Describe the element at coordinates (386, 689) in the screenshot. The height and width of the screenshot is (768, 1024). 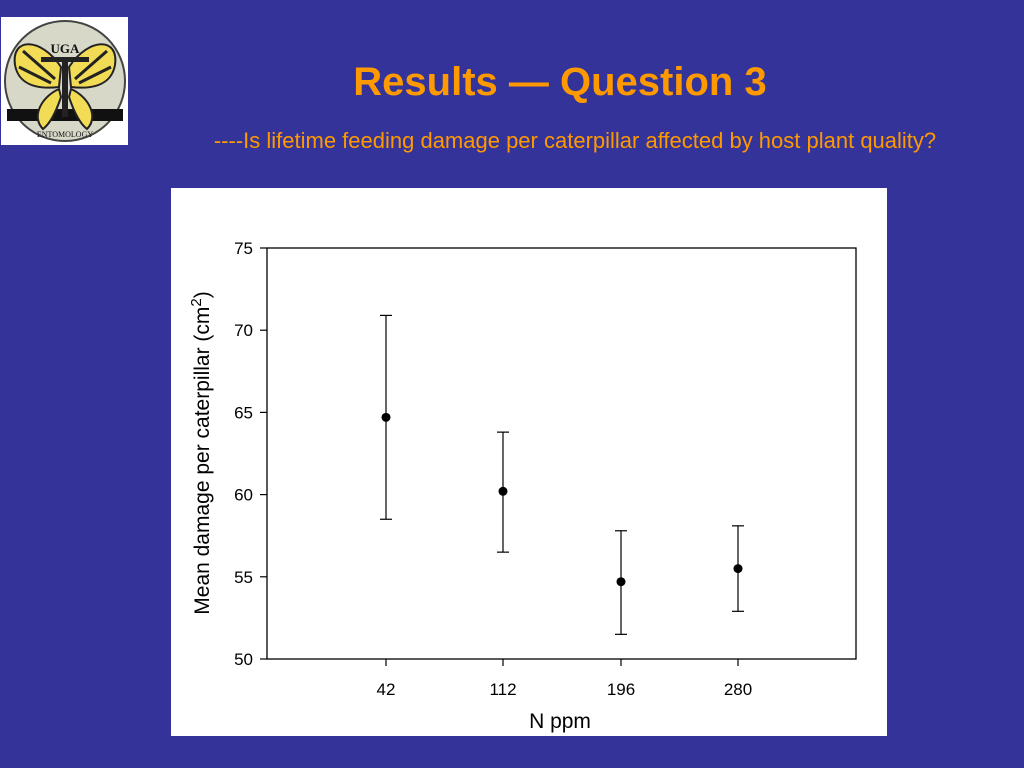
I see `x-tick-label: 42` at that location.